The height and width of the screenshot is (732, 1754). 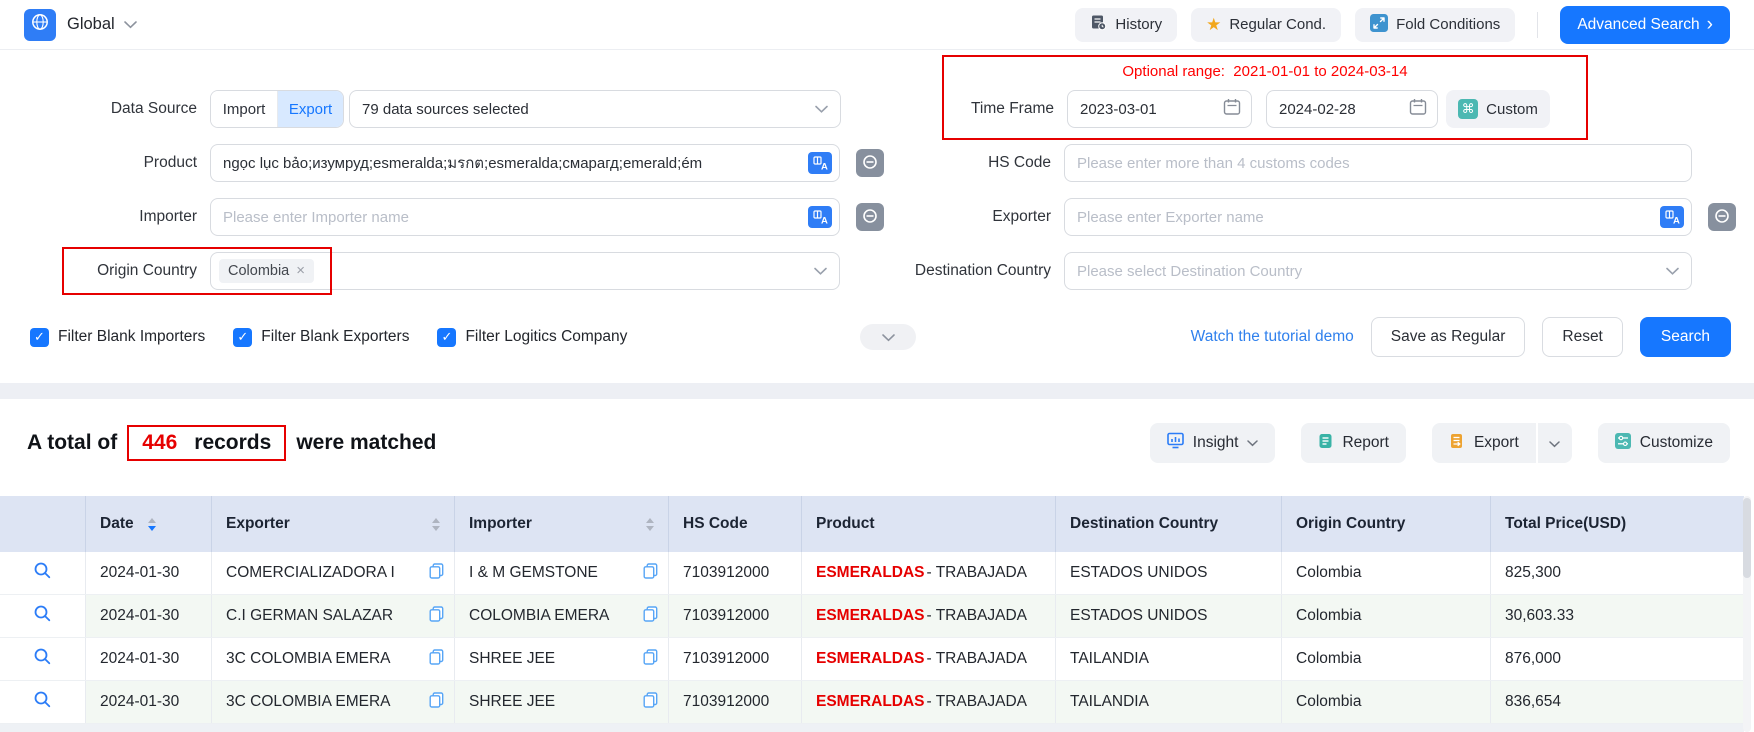 What do you see at coordinates (1353, 443) in the screenshot?
I see `report-button: Report` at bounding box center [1353, 443].